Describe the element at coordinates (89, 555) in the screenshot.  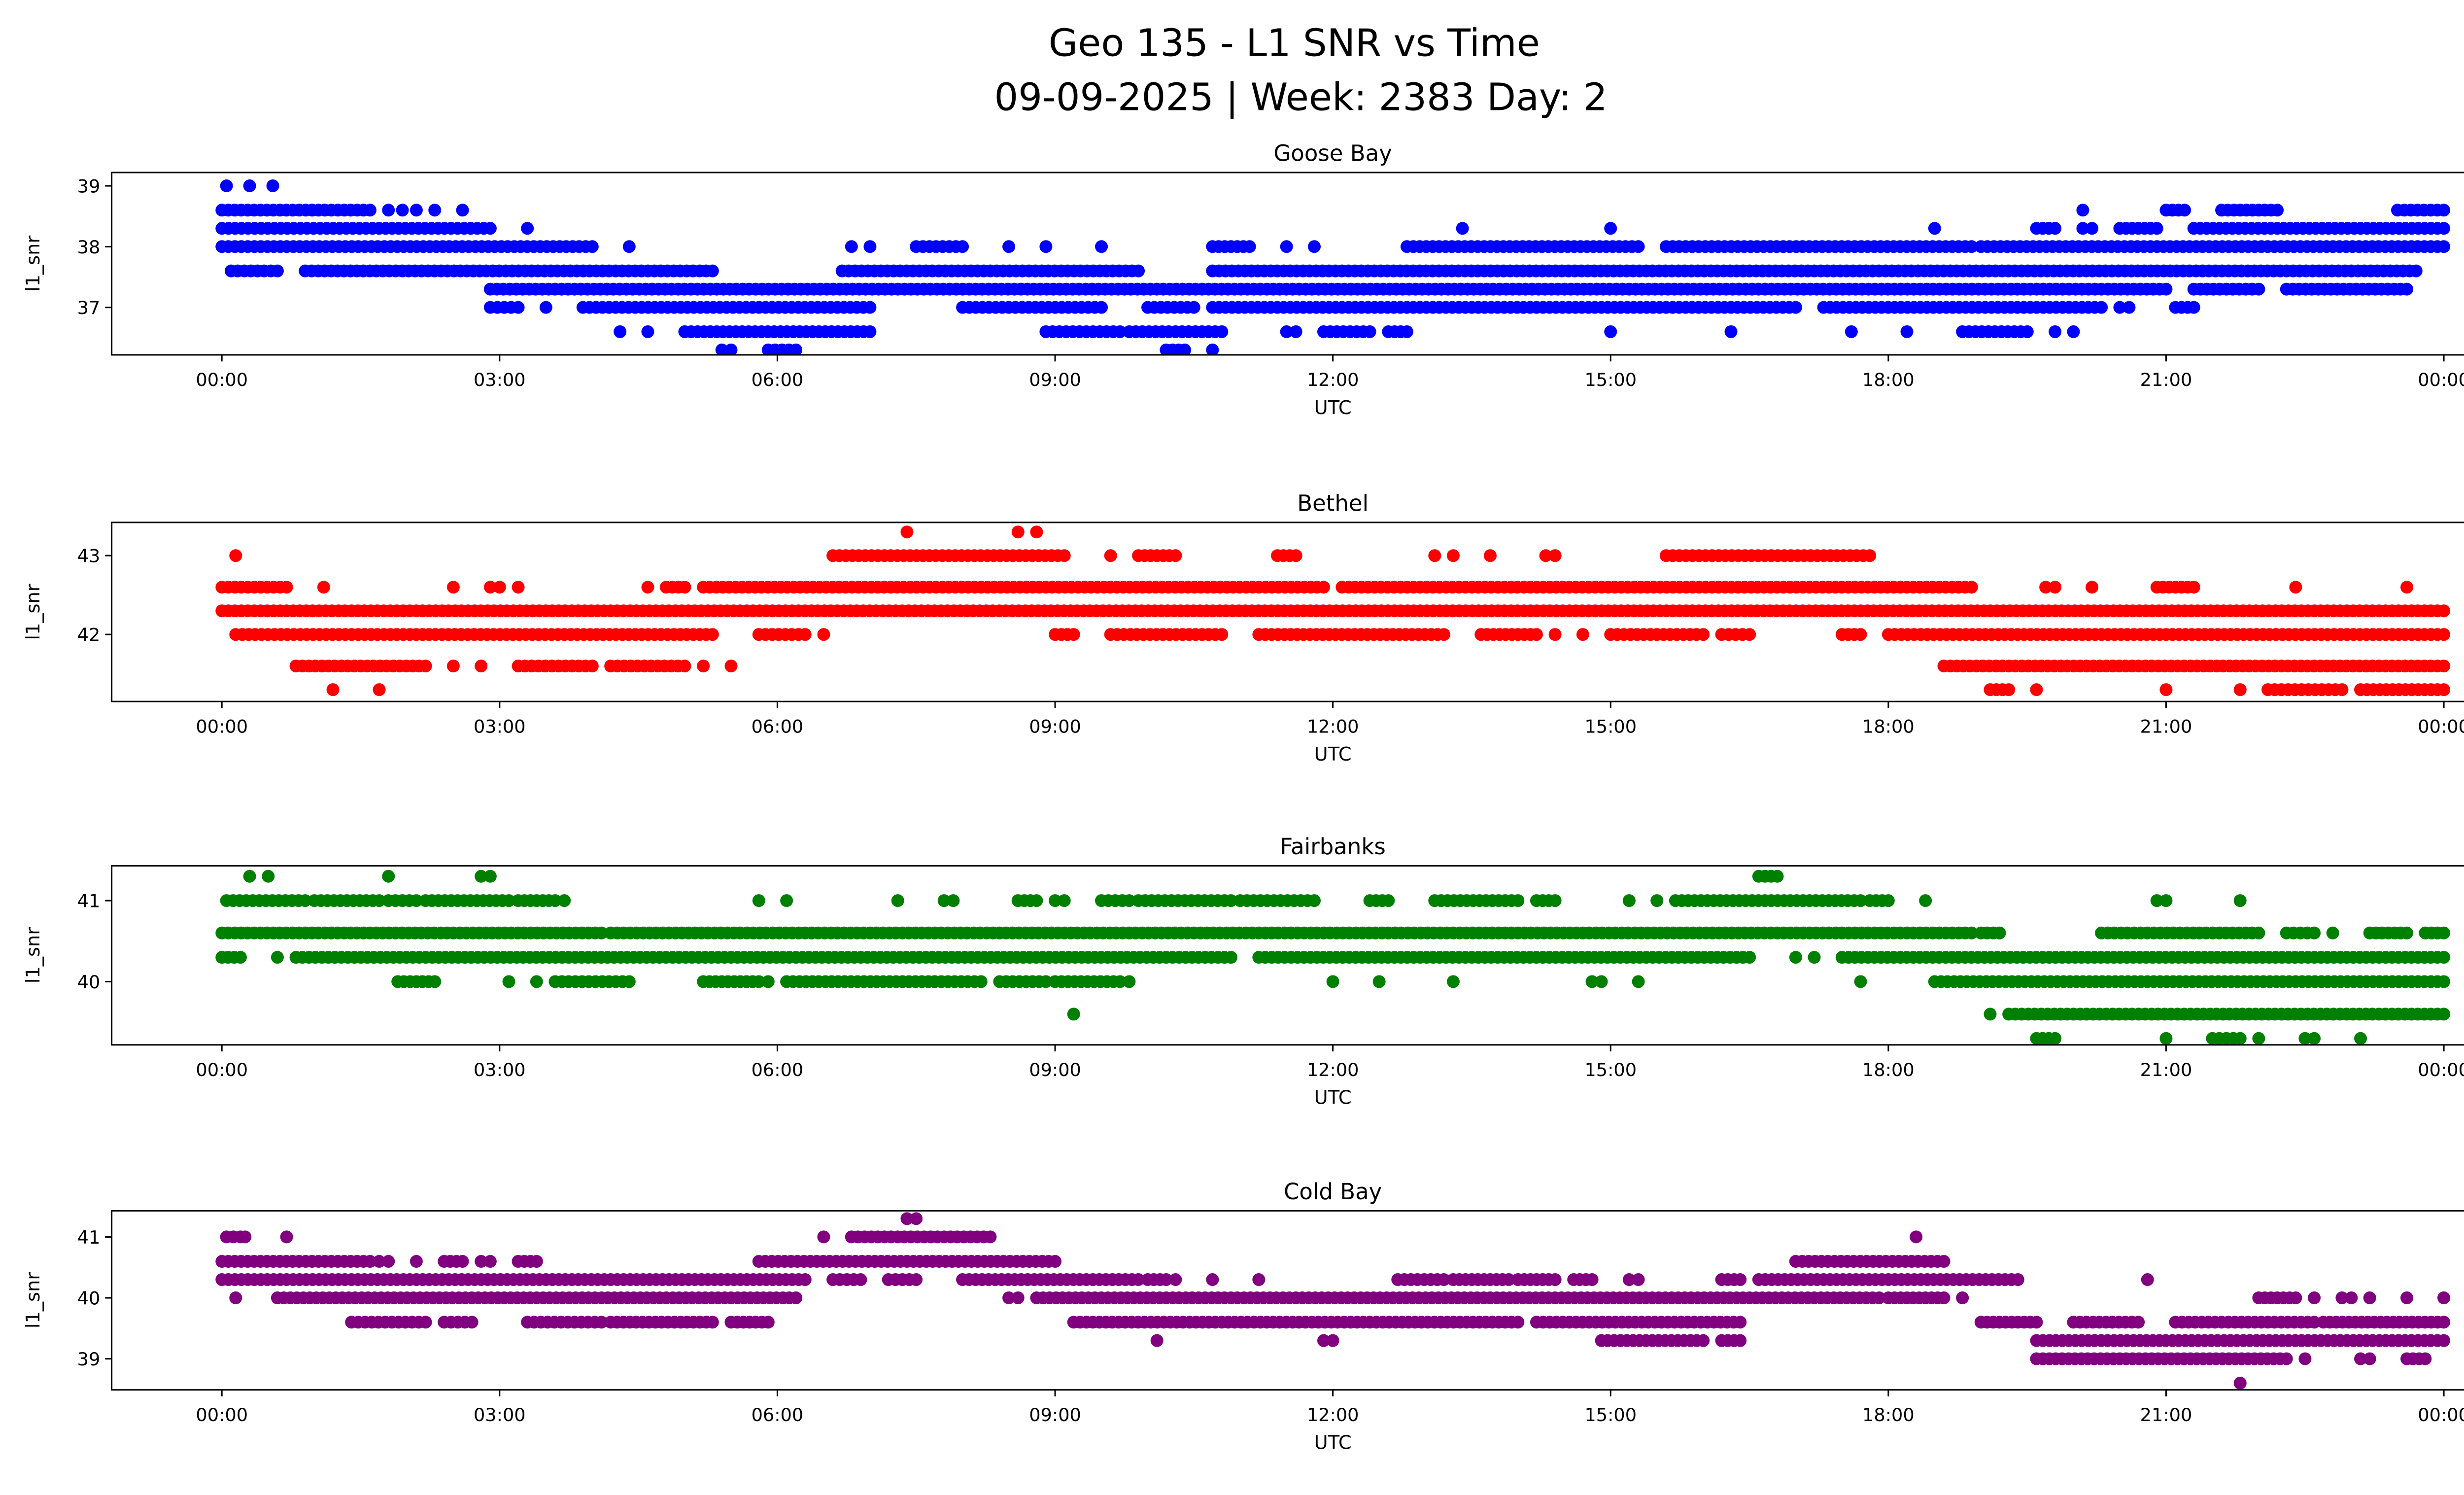
I see `y-tick-label: 43` at that location.